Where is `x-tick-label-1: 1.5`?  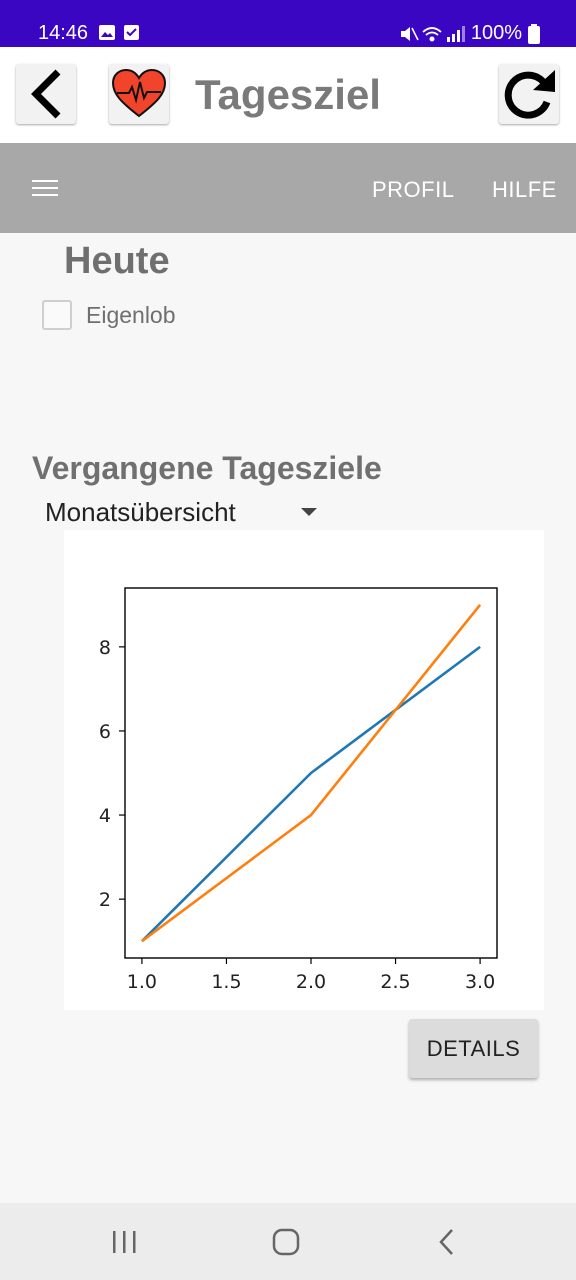
x-tick-label-1: 1.5 is located at coordinates (226, 982).